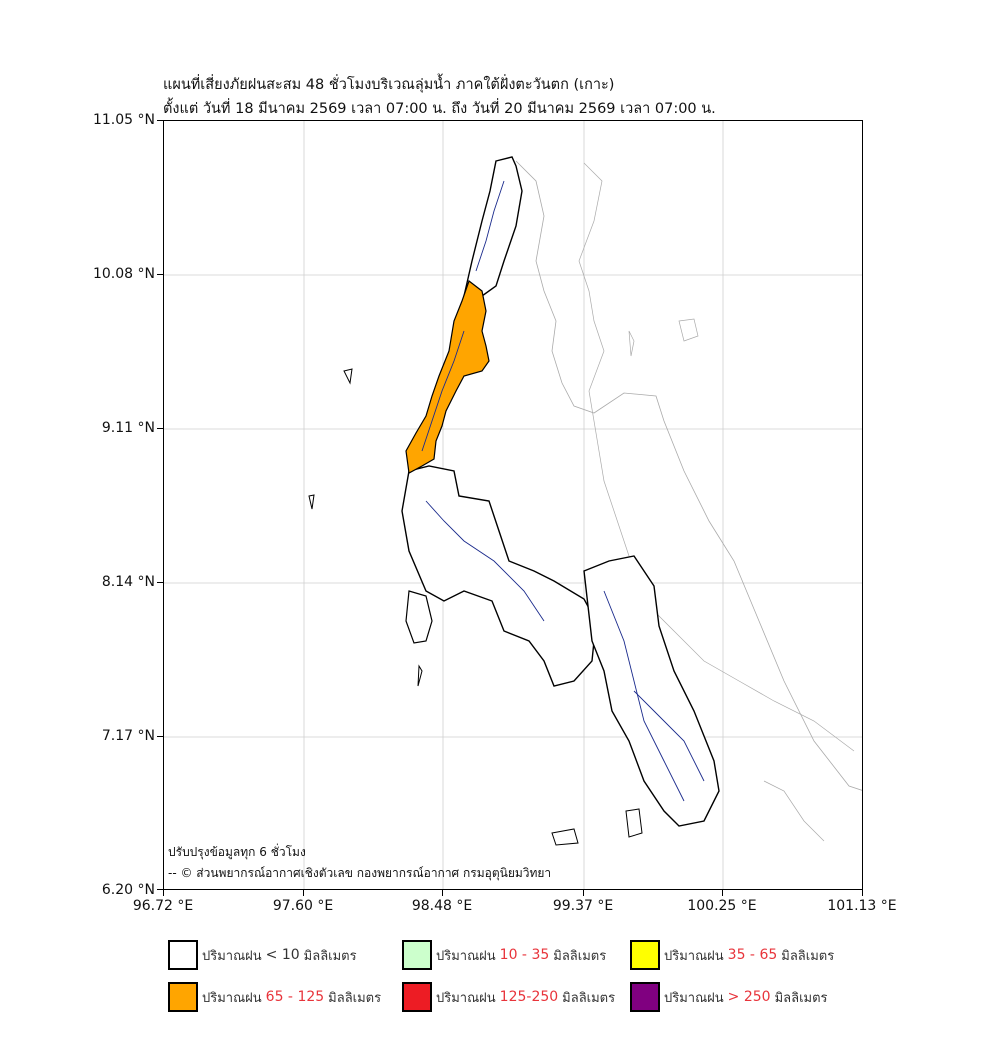  Describe the element at coordinates (282, 955) in the screenshot. I see `legend-range: < 10` at that location.